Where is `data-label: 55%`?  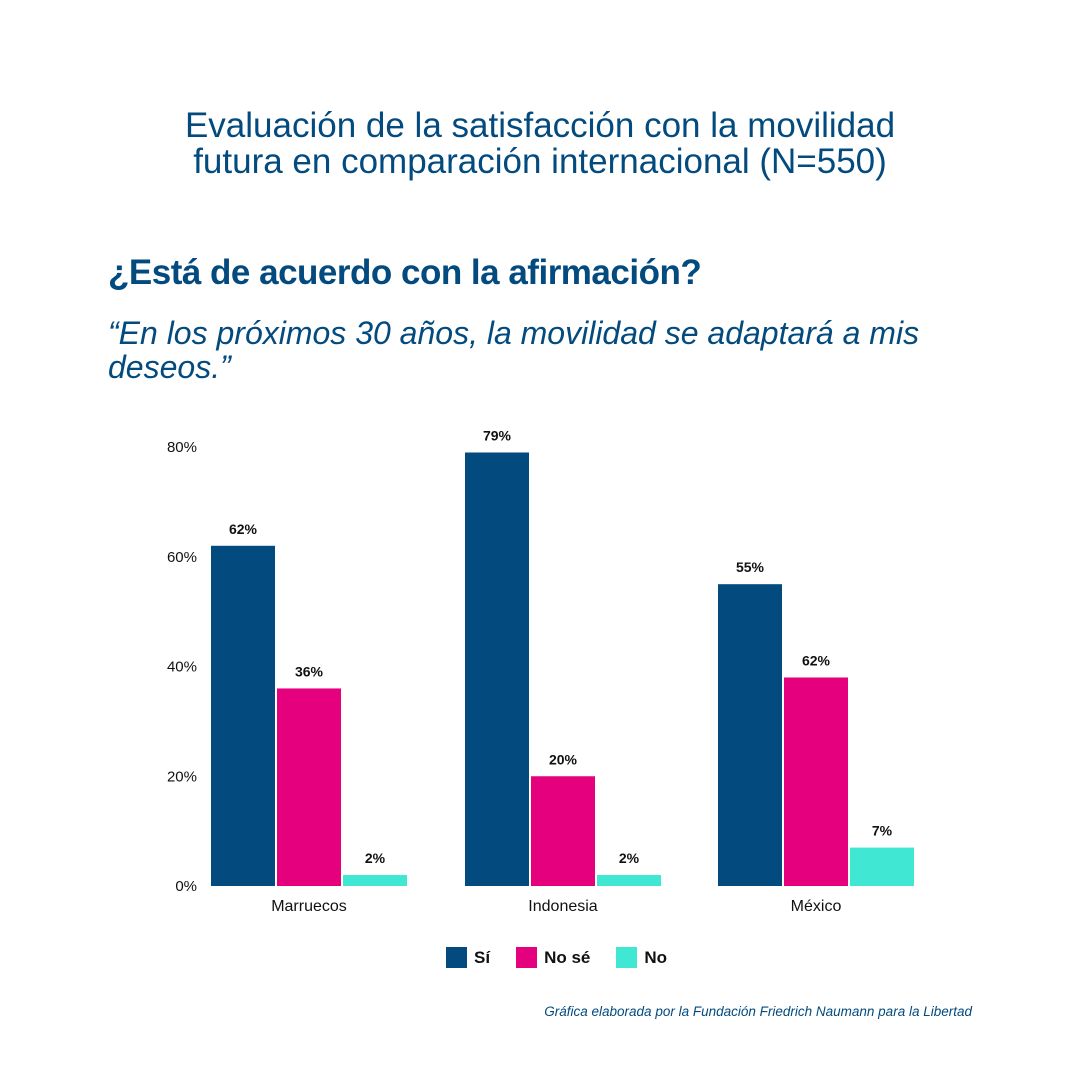 data-label: 55% is located at coordinates (750, 567).